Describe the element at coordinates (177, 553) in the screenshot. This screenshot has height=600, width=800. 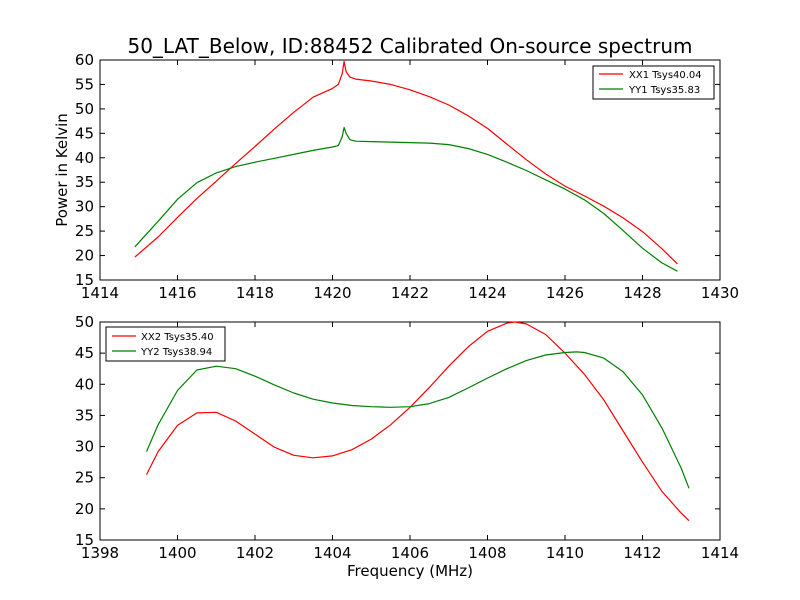
I see `bottom-x-tick-label: 1400` at that location.